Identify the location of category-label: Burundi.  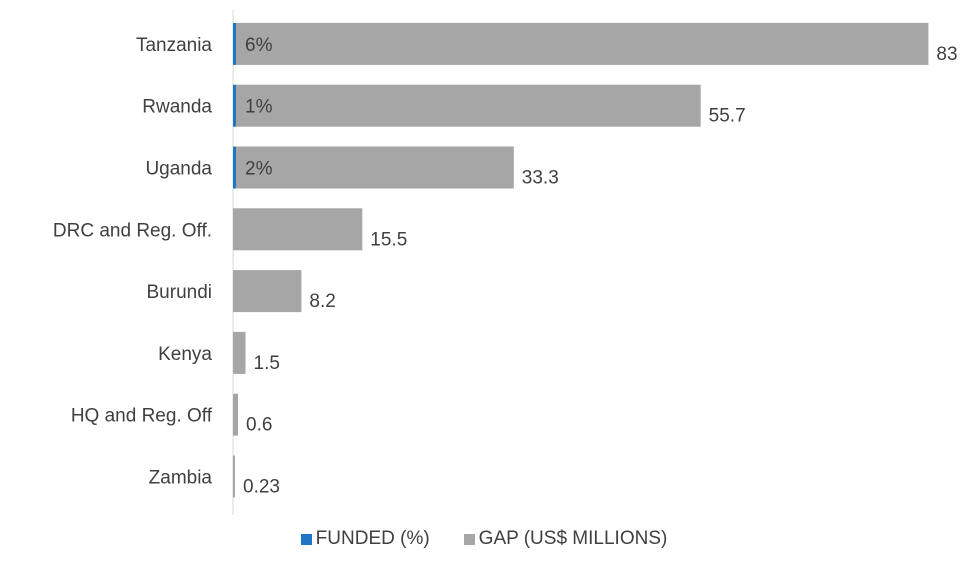
(180, 292).